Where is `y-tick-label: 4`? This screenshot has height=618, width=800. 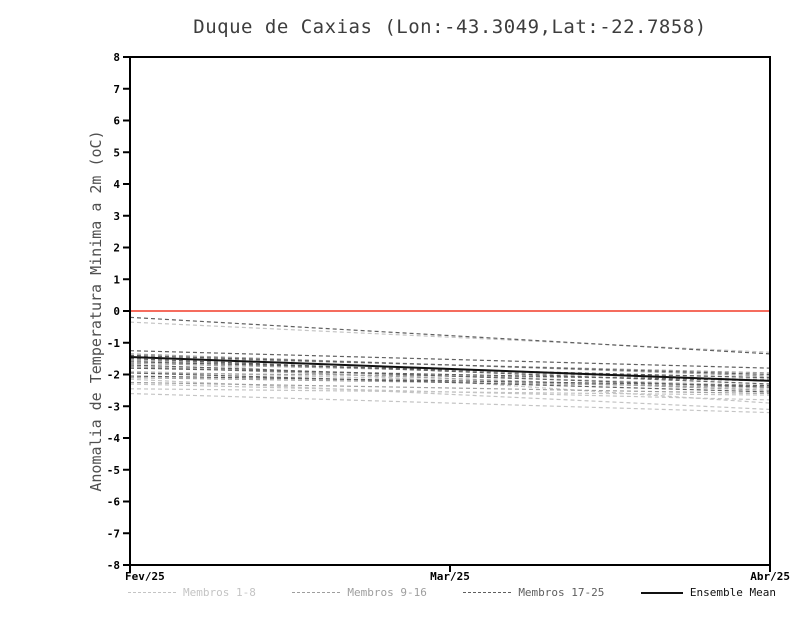
y-tick-label: 4 is located at coordinates (116, 184).